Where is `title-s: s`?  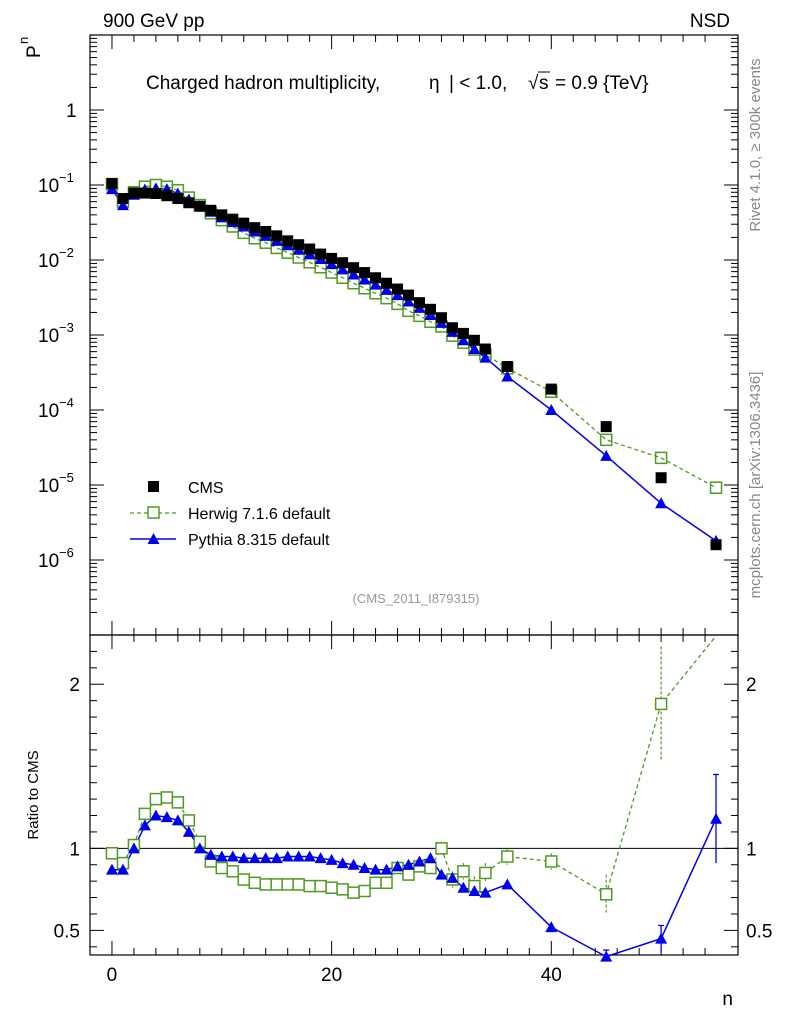
title-s: s is located at coordinates (544, 83).